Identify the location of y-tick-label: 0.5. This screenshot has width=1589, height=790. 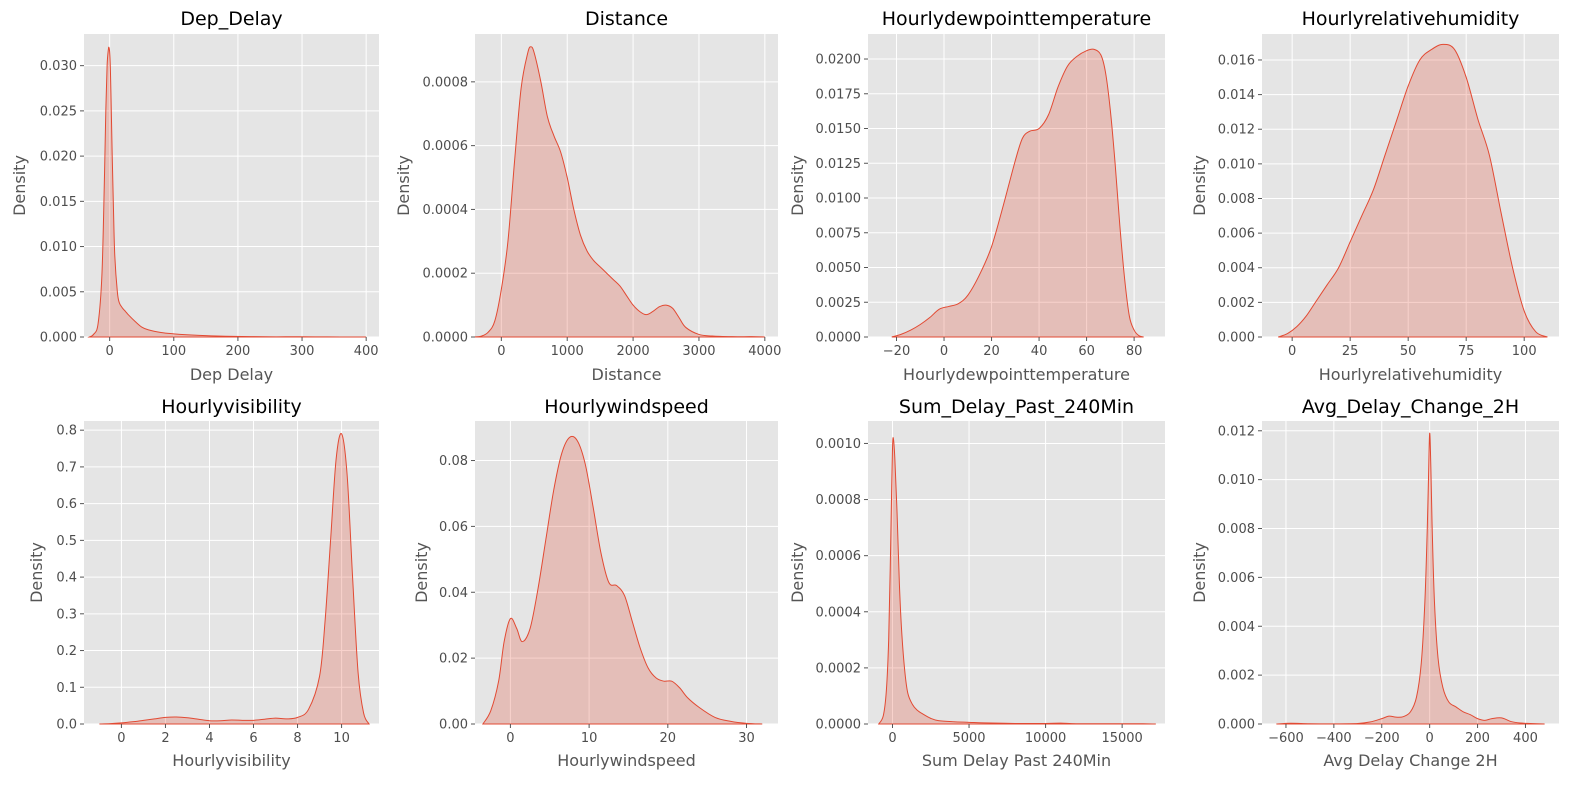
(66, 541).